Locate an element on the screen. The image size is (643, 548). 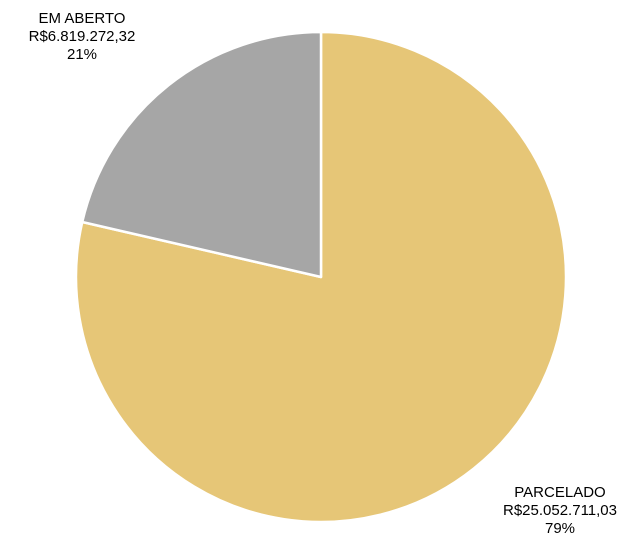
slice-label-em-aberto-name: EM ABERTO is located at coordinates (82, 18).